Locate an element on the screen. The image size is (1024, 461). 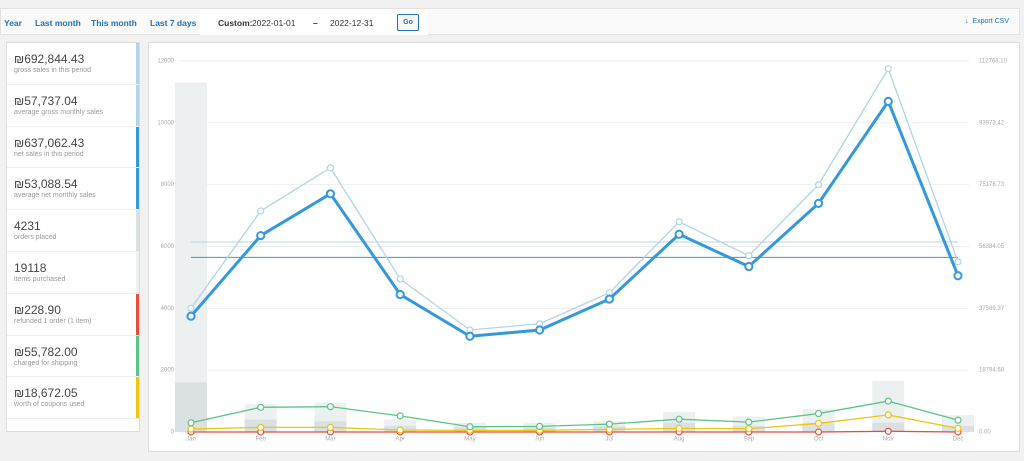
summary-item: ₪228.90 refunded 1 order (1 item) is located at coordinates (73, 314).